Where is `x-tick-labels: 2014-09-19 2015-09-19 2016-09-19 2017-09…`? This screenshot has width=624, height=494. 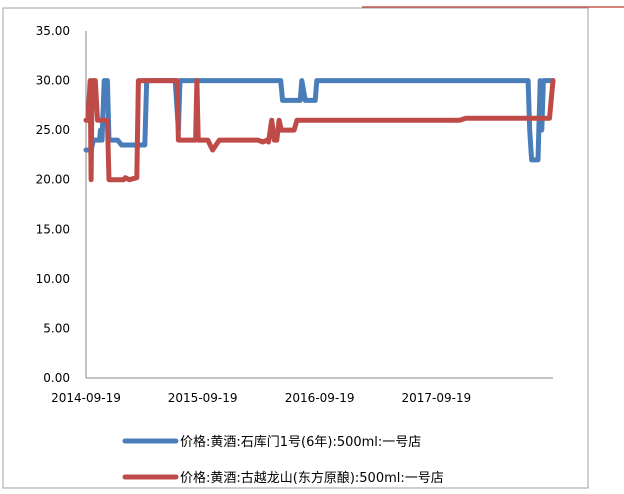 x-tick-labels: 2014-09-19 2015-09-19 2016-09-19 2017-09… is located at coordinates (261, 398).